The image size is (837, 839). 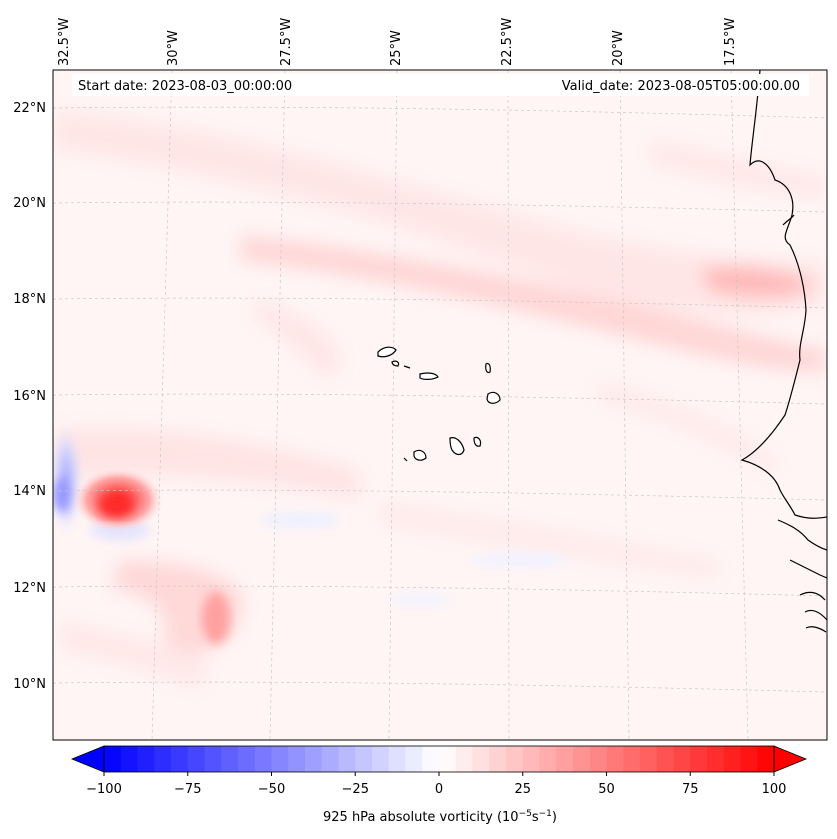 What do you see at coordinates (187, 789) in the screenshot?
I see `colorbar-tick-label: −75` at bounding box center [187, 789].